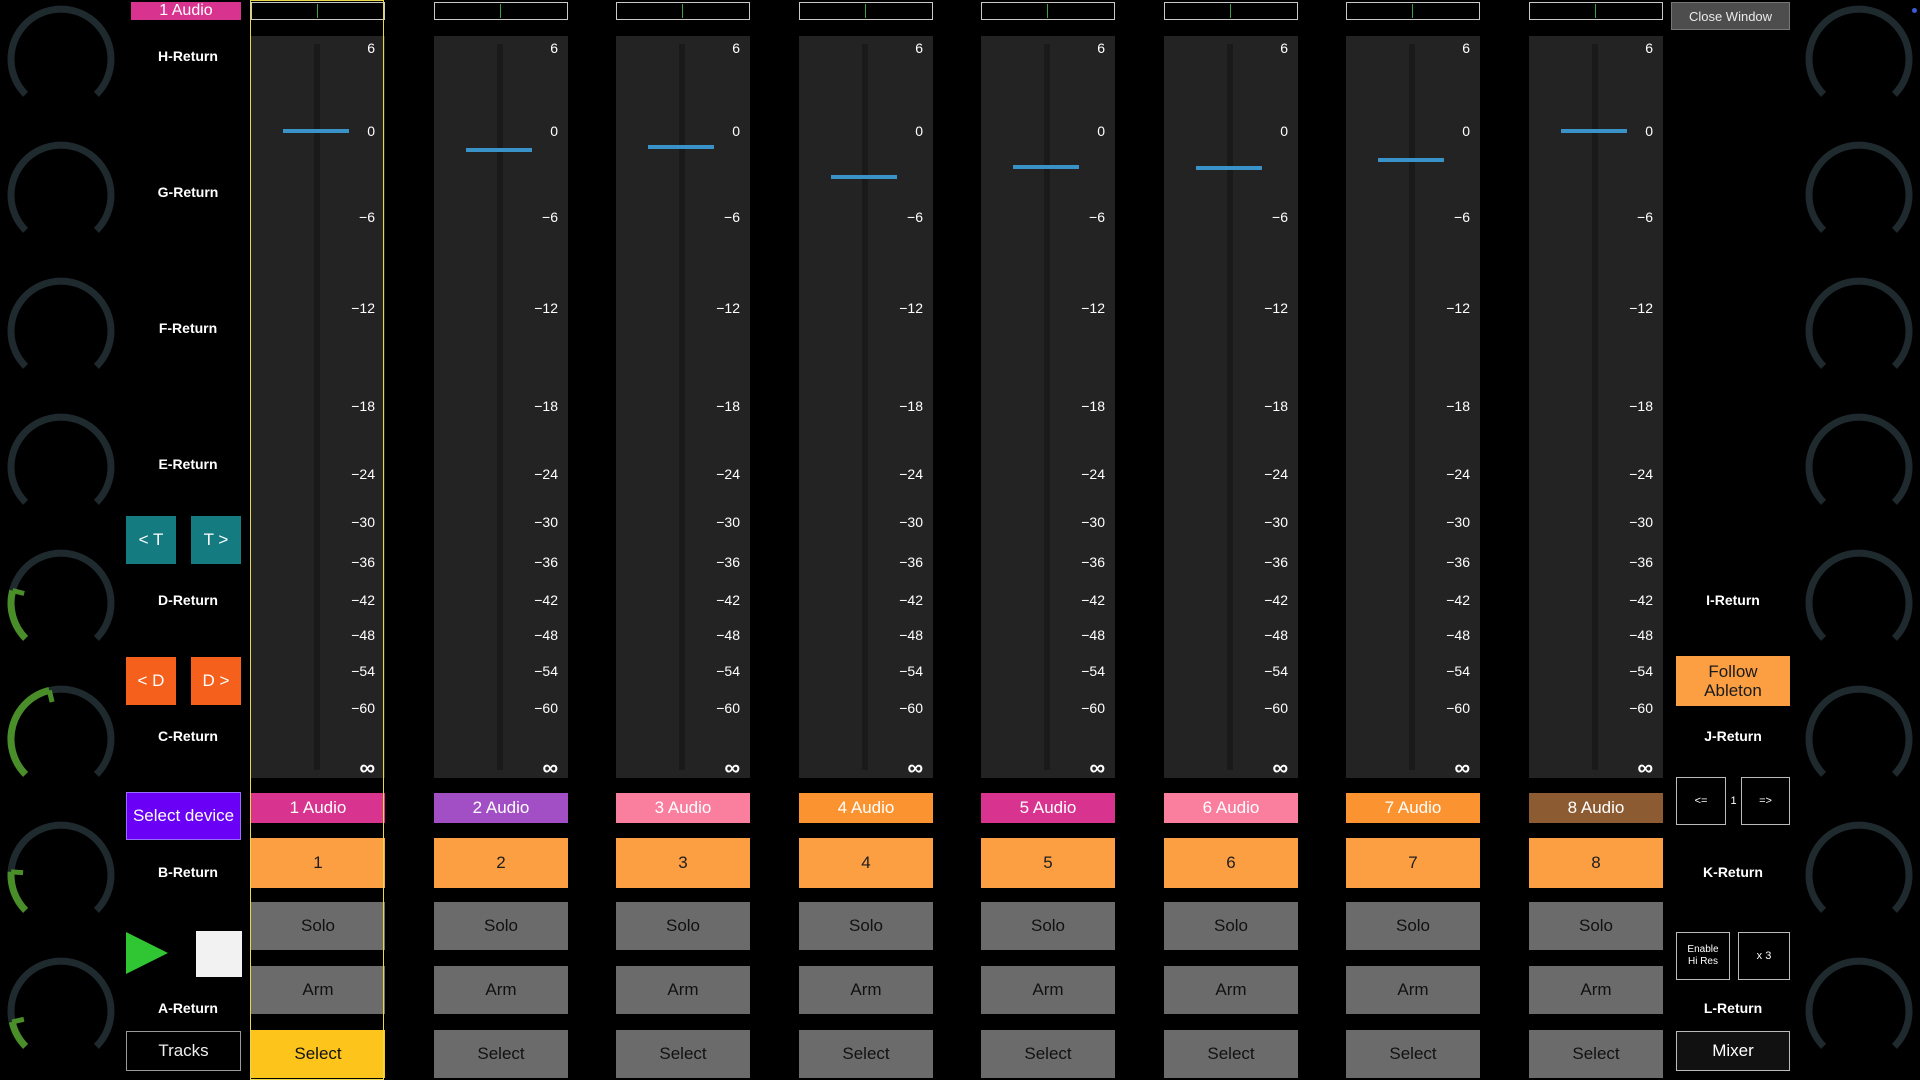 This screenshot has width=1920, height=1080. What do you see at coordinates (1413, 863) in the screenshot?
I see `track-number-button: 7` at bounding box center [1413, 863].